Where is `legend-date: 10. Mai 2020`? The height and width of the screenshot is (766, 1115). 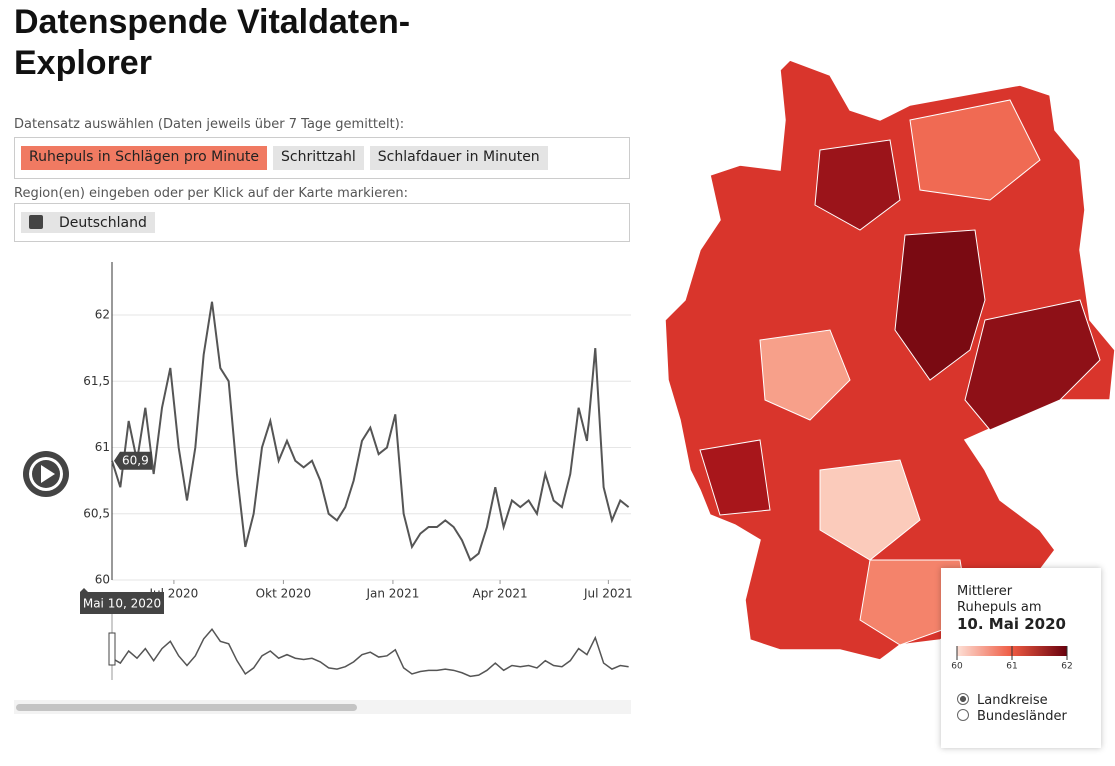
legend-date: 10. Mai 2020 is located at coordinates (1011, 624).